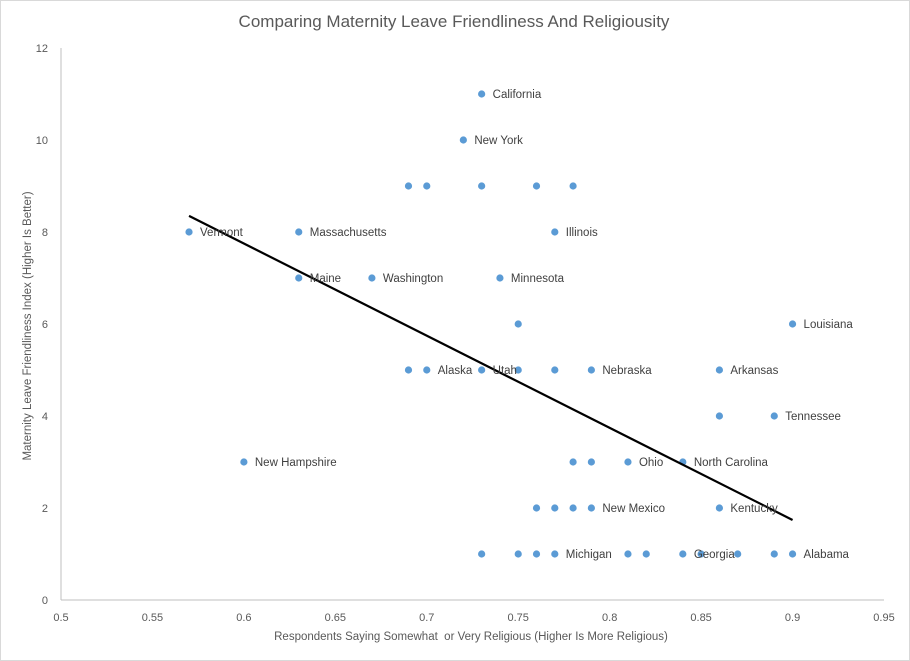 The height and width of the screenshot is (661, 910). Describe the element at coordinates (325, 279) in the screenshot. I see `data-label: Maine` at that location.